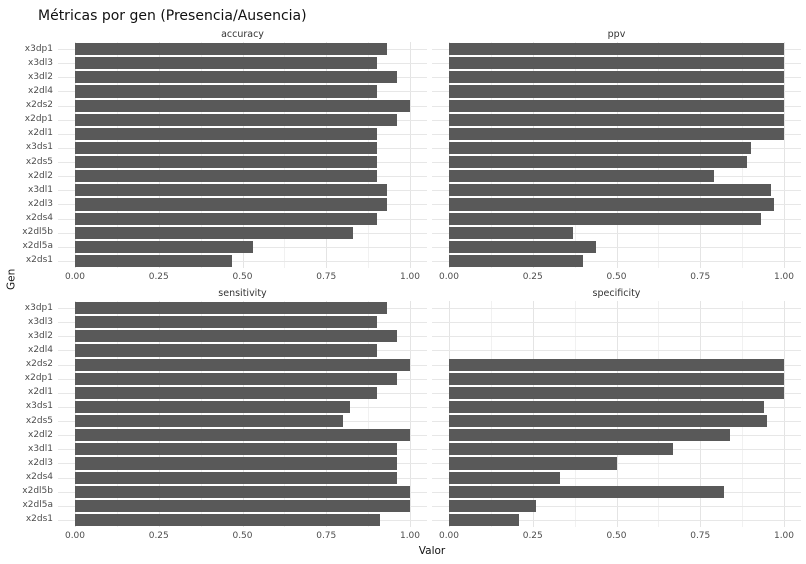 Image resolution: width=806 pixels, height=564 pixels. I want to click on x-tick-label: 0.00, so click(75, 277).